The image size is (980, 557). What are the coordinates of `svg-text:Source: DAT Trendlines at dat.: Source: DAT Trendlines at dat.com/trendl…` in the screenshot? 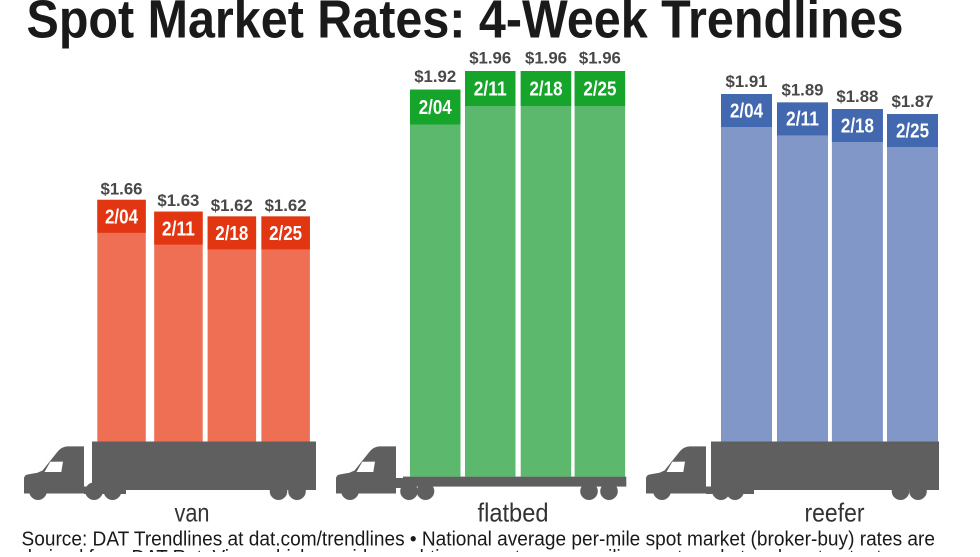 It's located at (479, 540).